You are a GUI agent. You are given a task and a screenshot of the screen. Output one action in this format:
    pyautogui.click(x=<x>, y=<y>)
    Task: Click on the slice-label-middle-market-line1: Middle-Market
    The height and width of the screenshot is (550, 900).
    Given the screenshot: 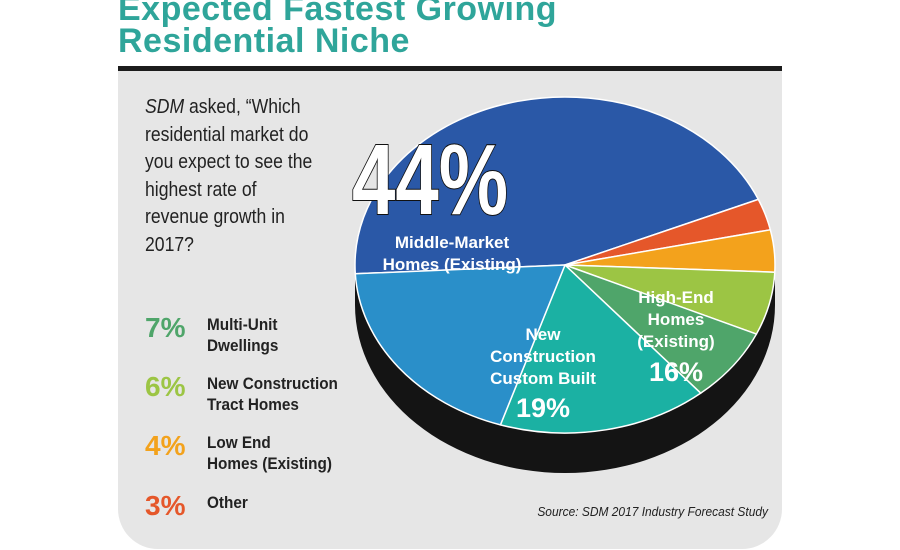 What is the action you would take?
    pyautogui.click(x=452, y=242)
    